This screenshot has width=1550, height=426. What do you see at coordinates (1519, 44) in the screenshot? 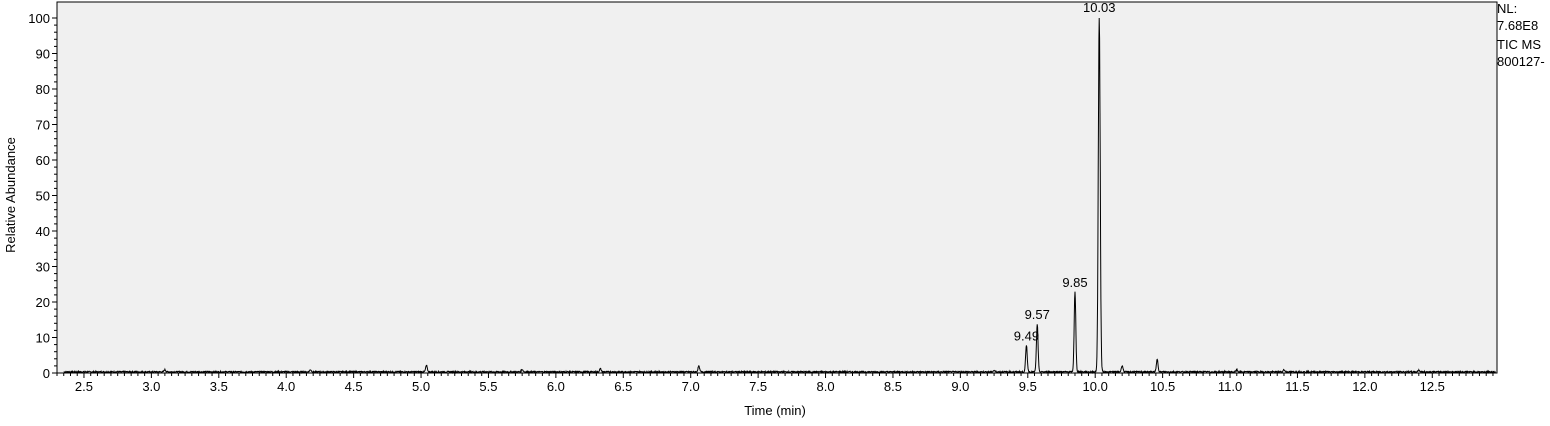
I see `scan-filter: TIC MS` at bounding box center [1519, 44].